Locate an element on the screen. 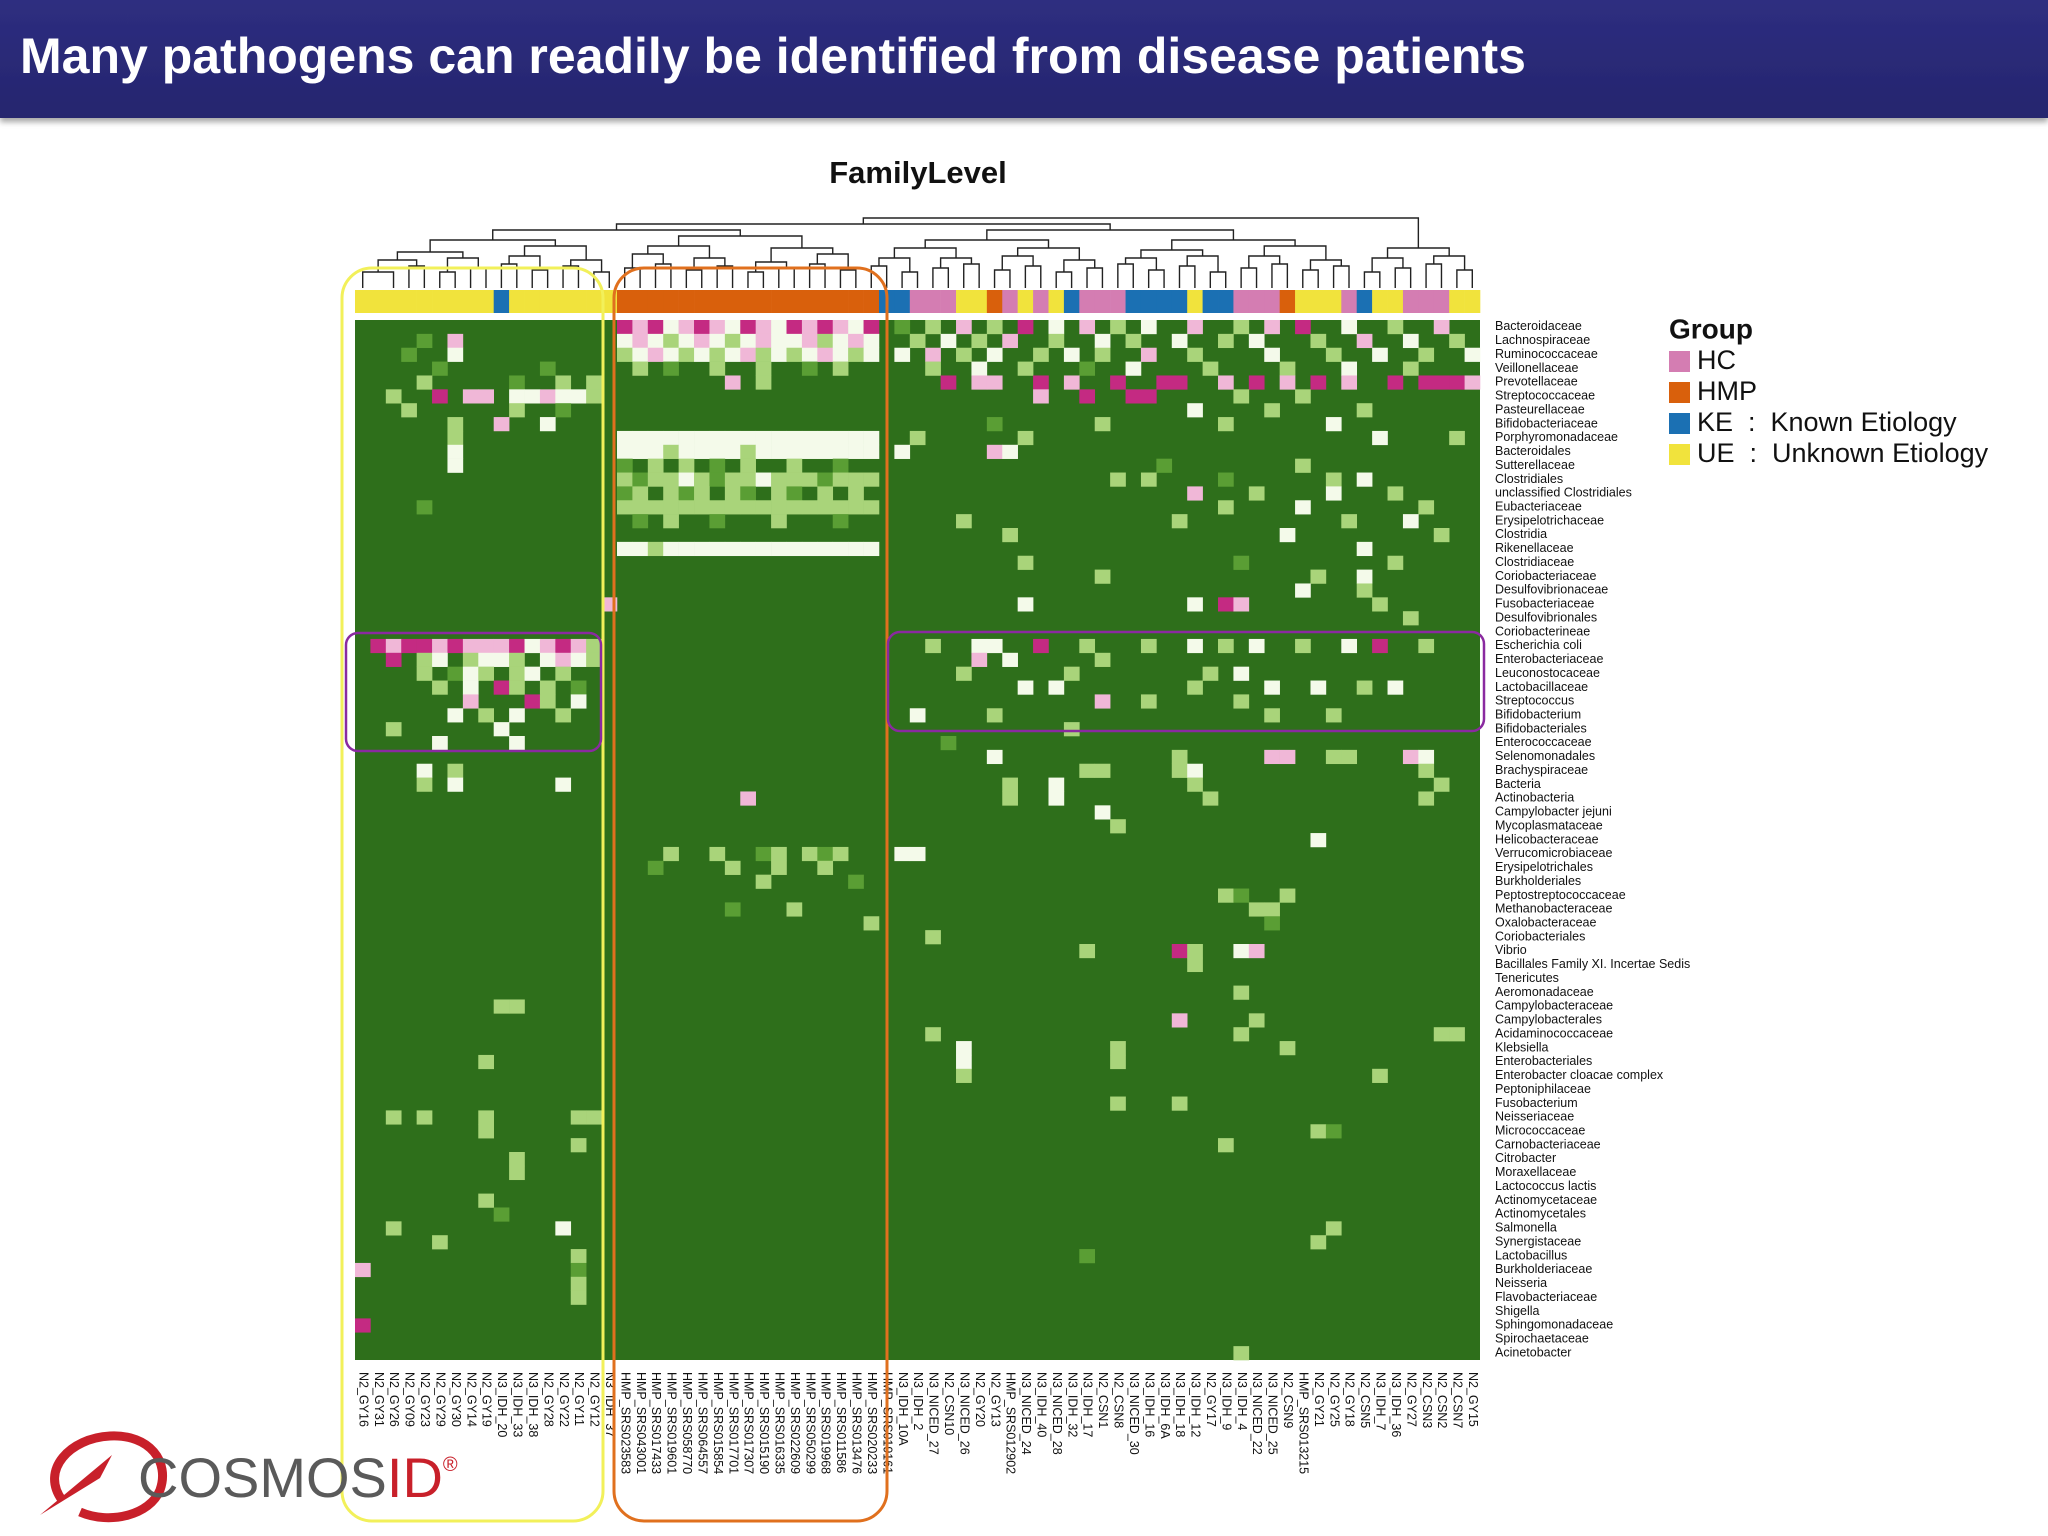 Image resolution: width=2048 pixels, height=1536 pixels. column-label: N2_GY14 is located at coordinates (471, 1399).